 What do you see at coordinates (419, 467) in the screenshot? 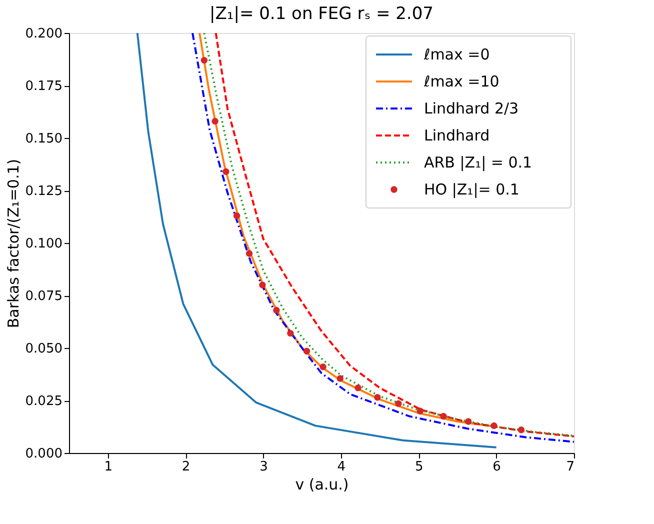
I see `x-tick-label: 5` at bounding box center [419, 467].